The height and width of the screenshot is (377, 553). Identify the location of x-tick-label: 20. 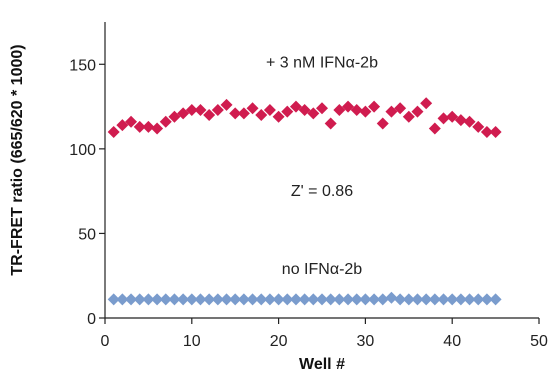
(279, 341).